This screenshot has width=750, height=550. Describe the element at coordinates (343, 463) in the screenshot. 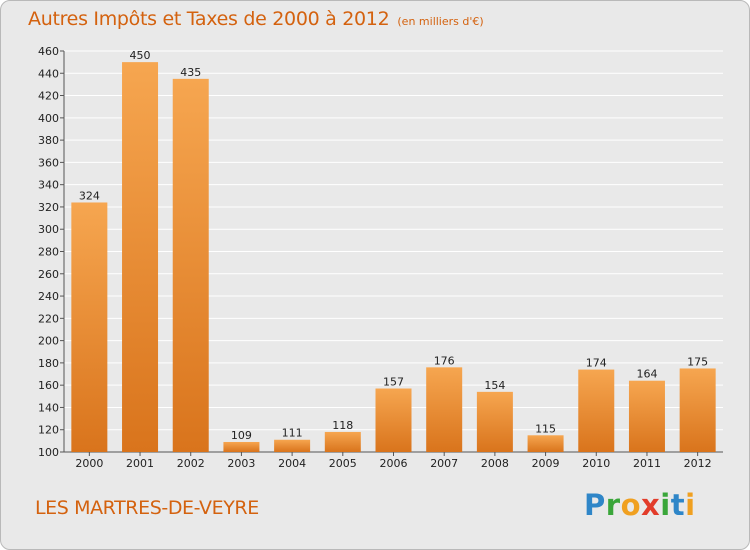

I see `x-tick-label: 2005` at that location.